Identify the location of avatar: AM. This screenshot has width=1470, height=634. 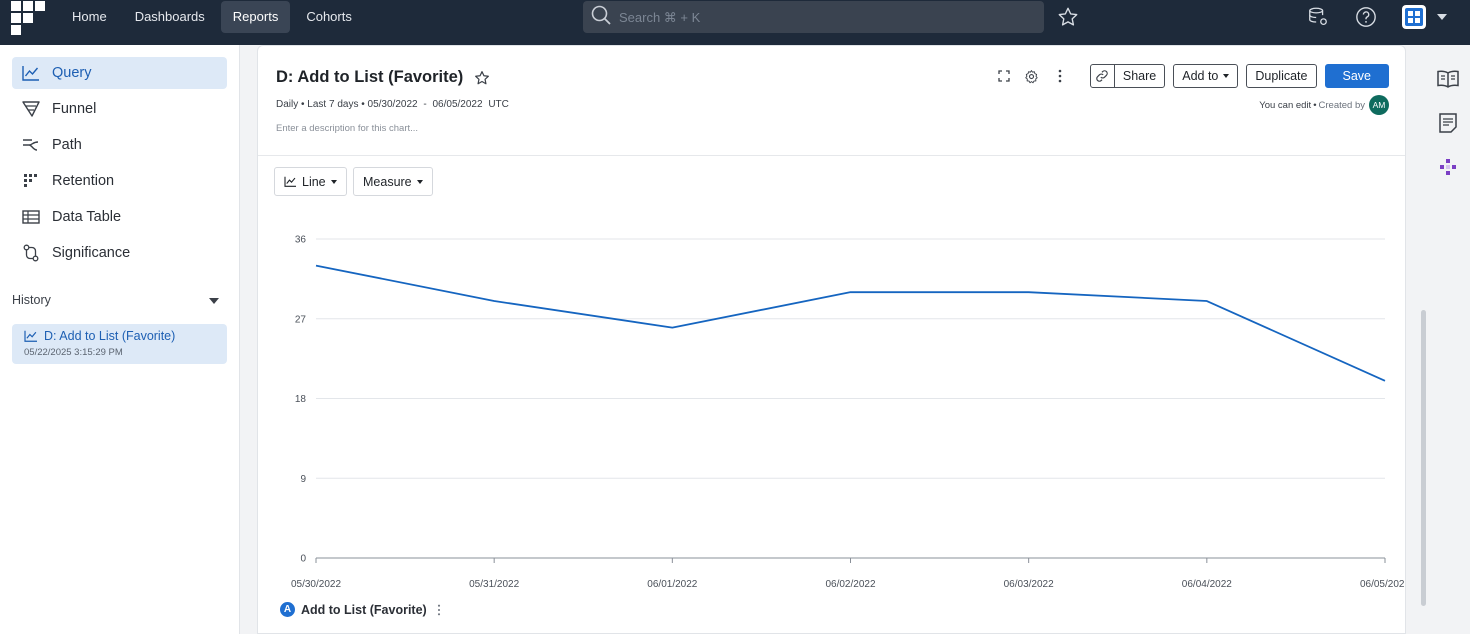
(1379, 105).